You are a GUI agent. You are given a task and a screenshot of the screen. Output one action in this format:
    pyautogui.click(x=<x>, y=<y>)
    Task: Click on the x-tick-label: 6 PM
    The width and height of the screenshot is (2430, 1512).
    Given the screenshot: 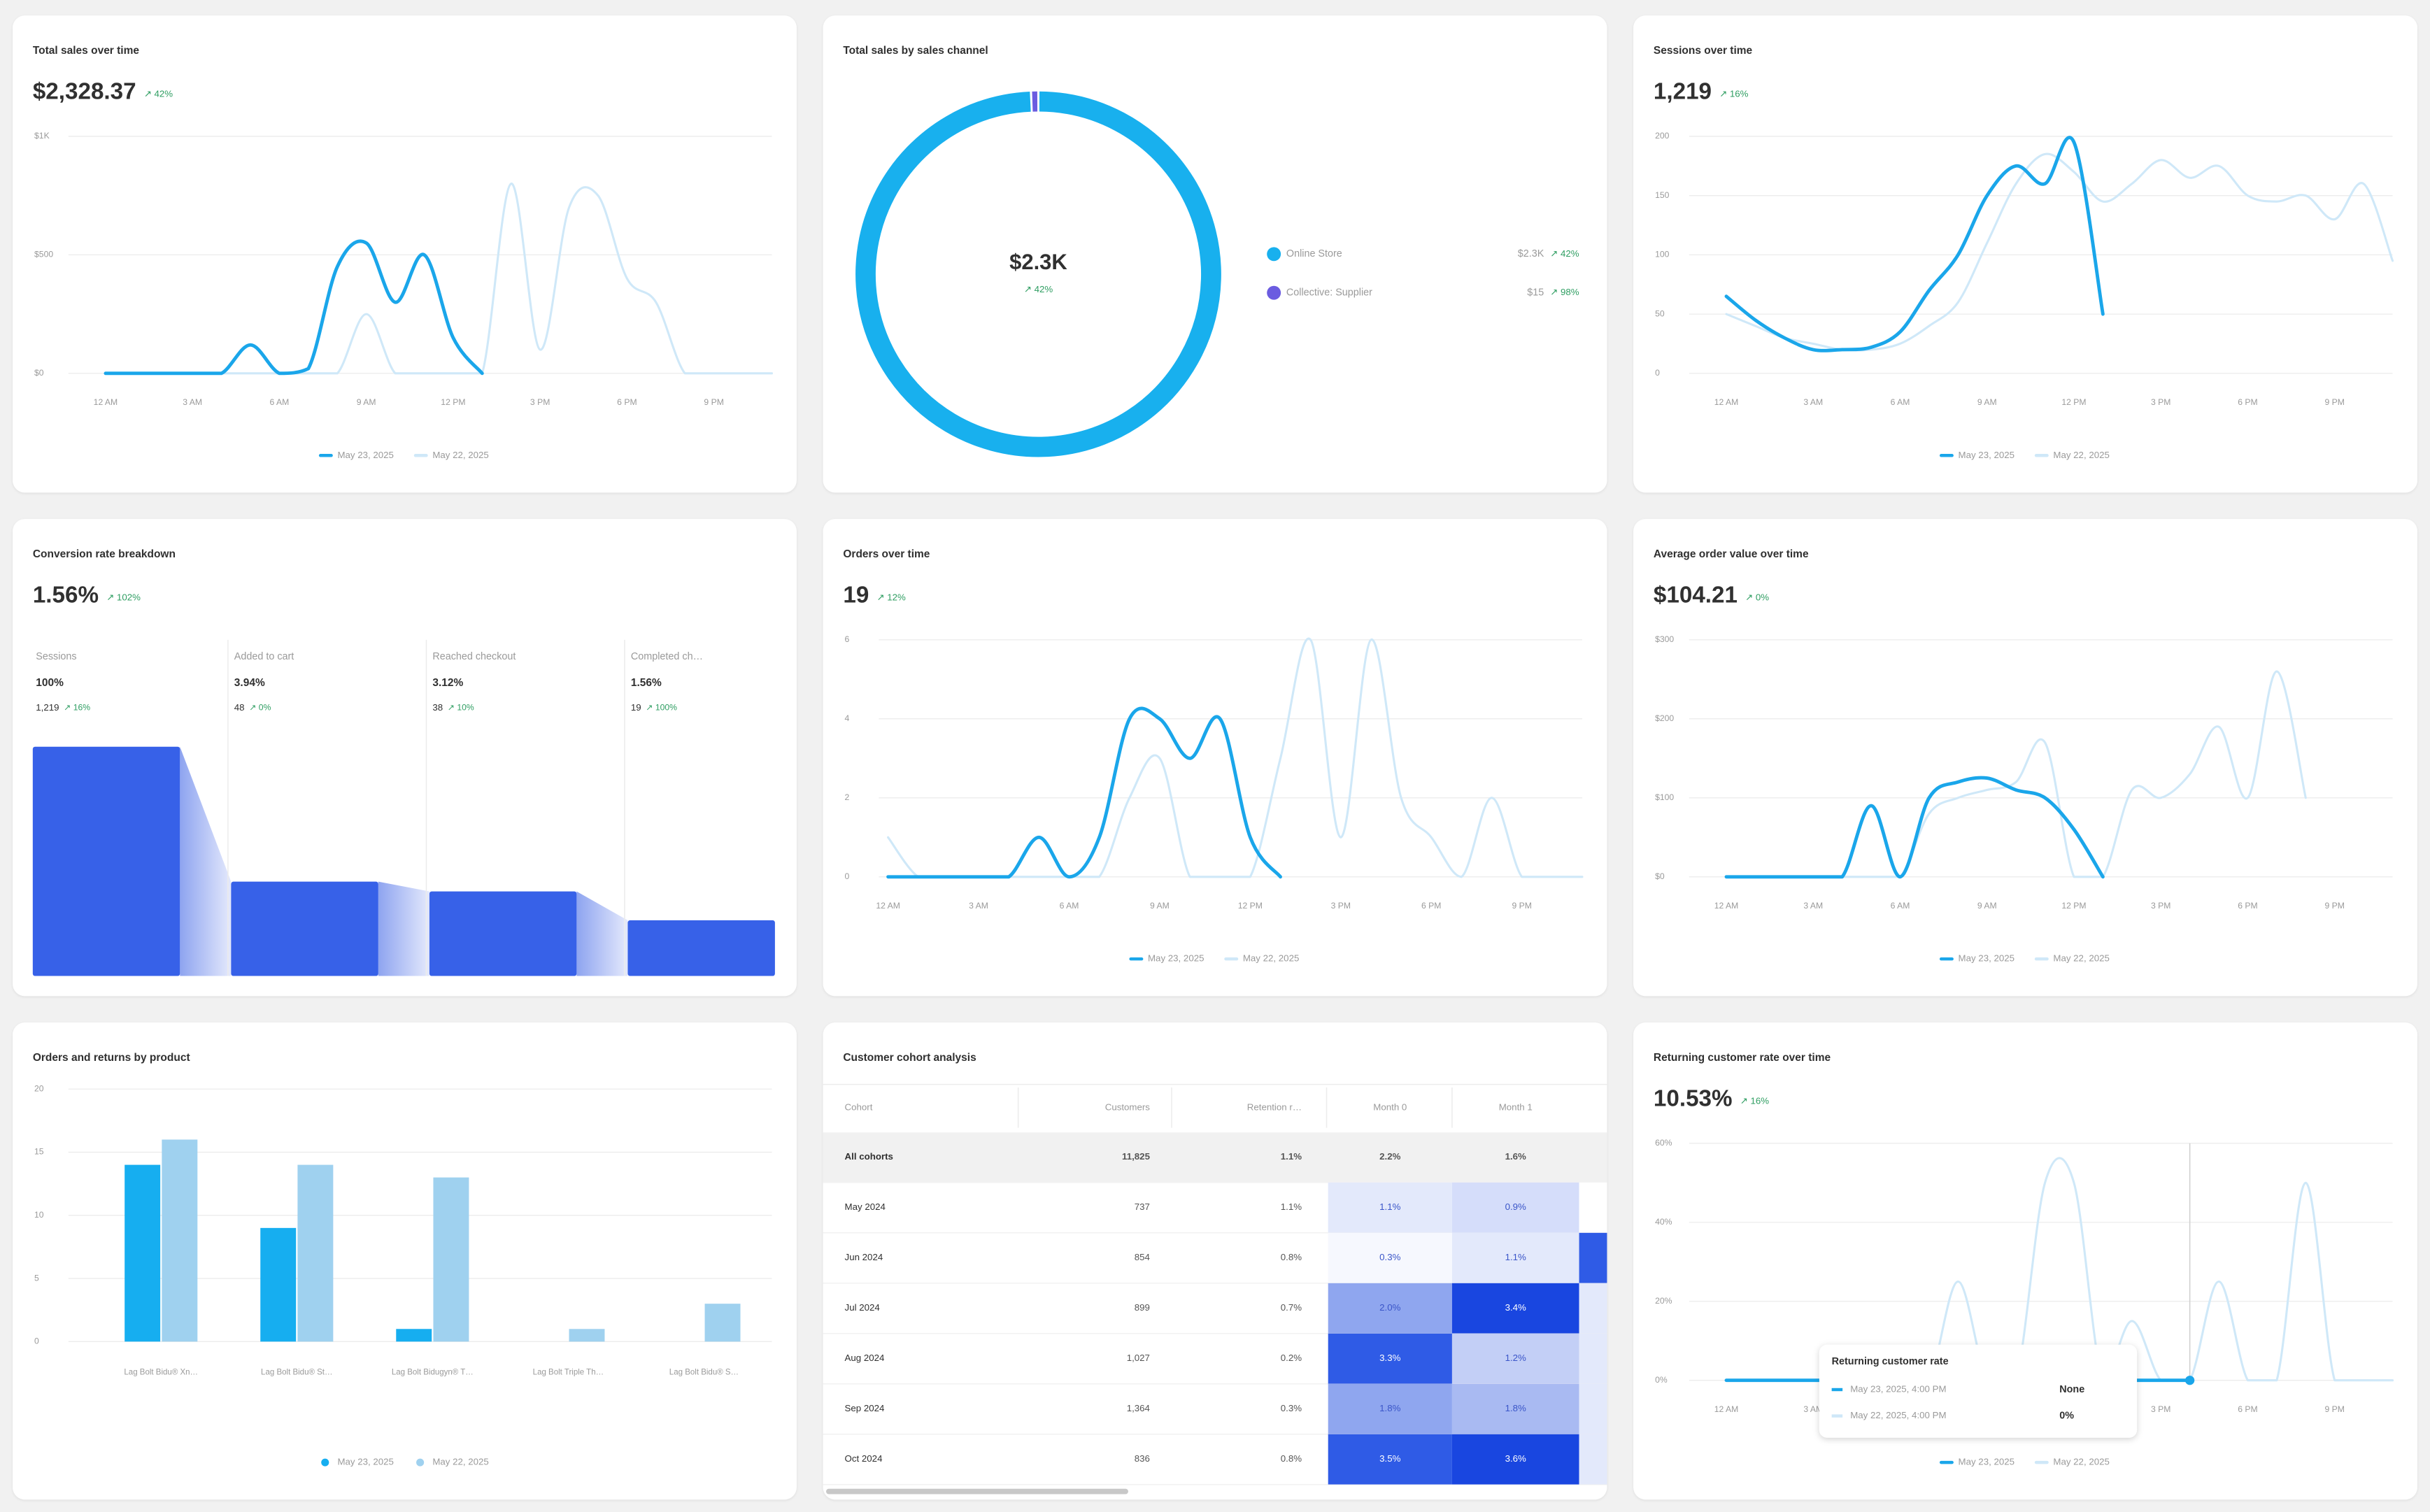 What is the action you would take?
    pyautogui.click(x=627, y=402)
    